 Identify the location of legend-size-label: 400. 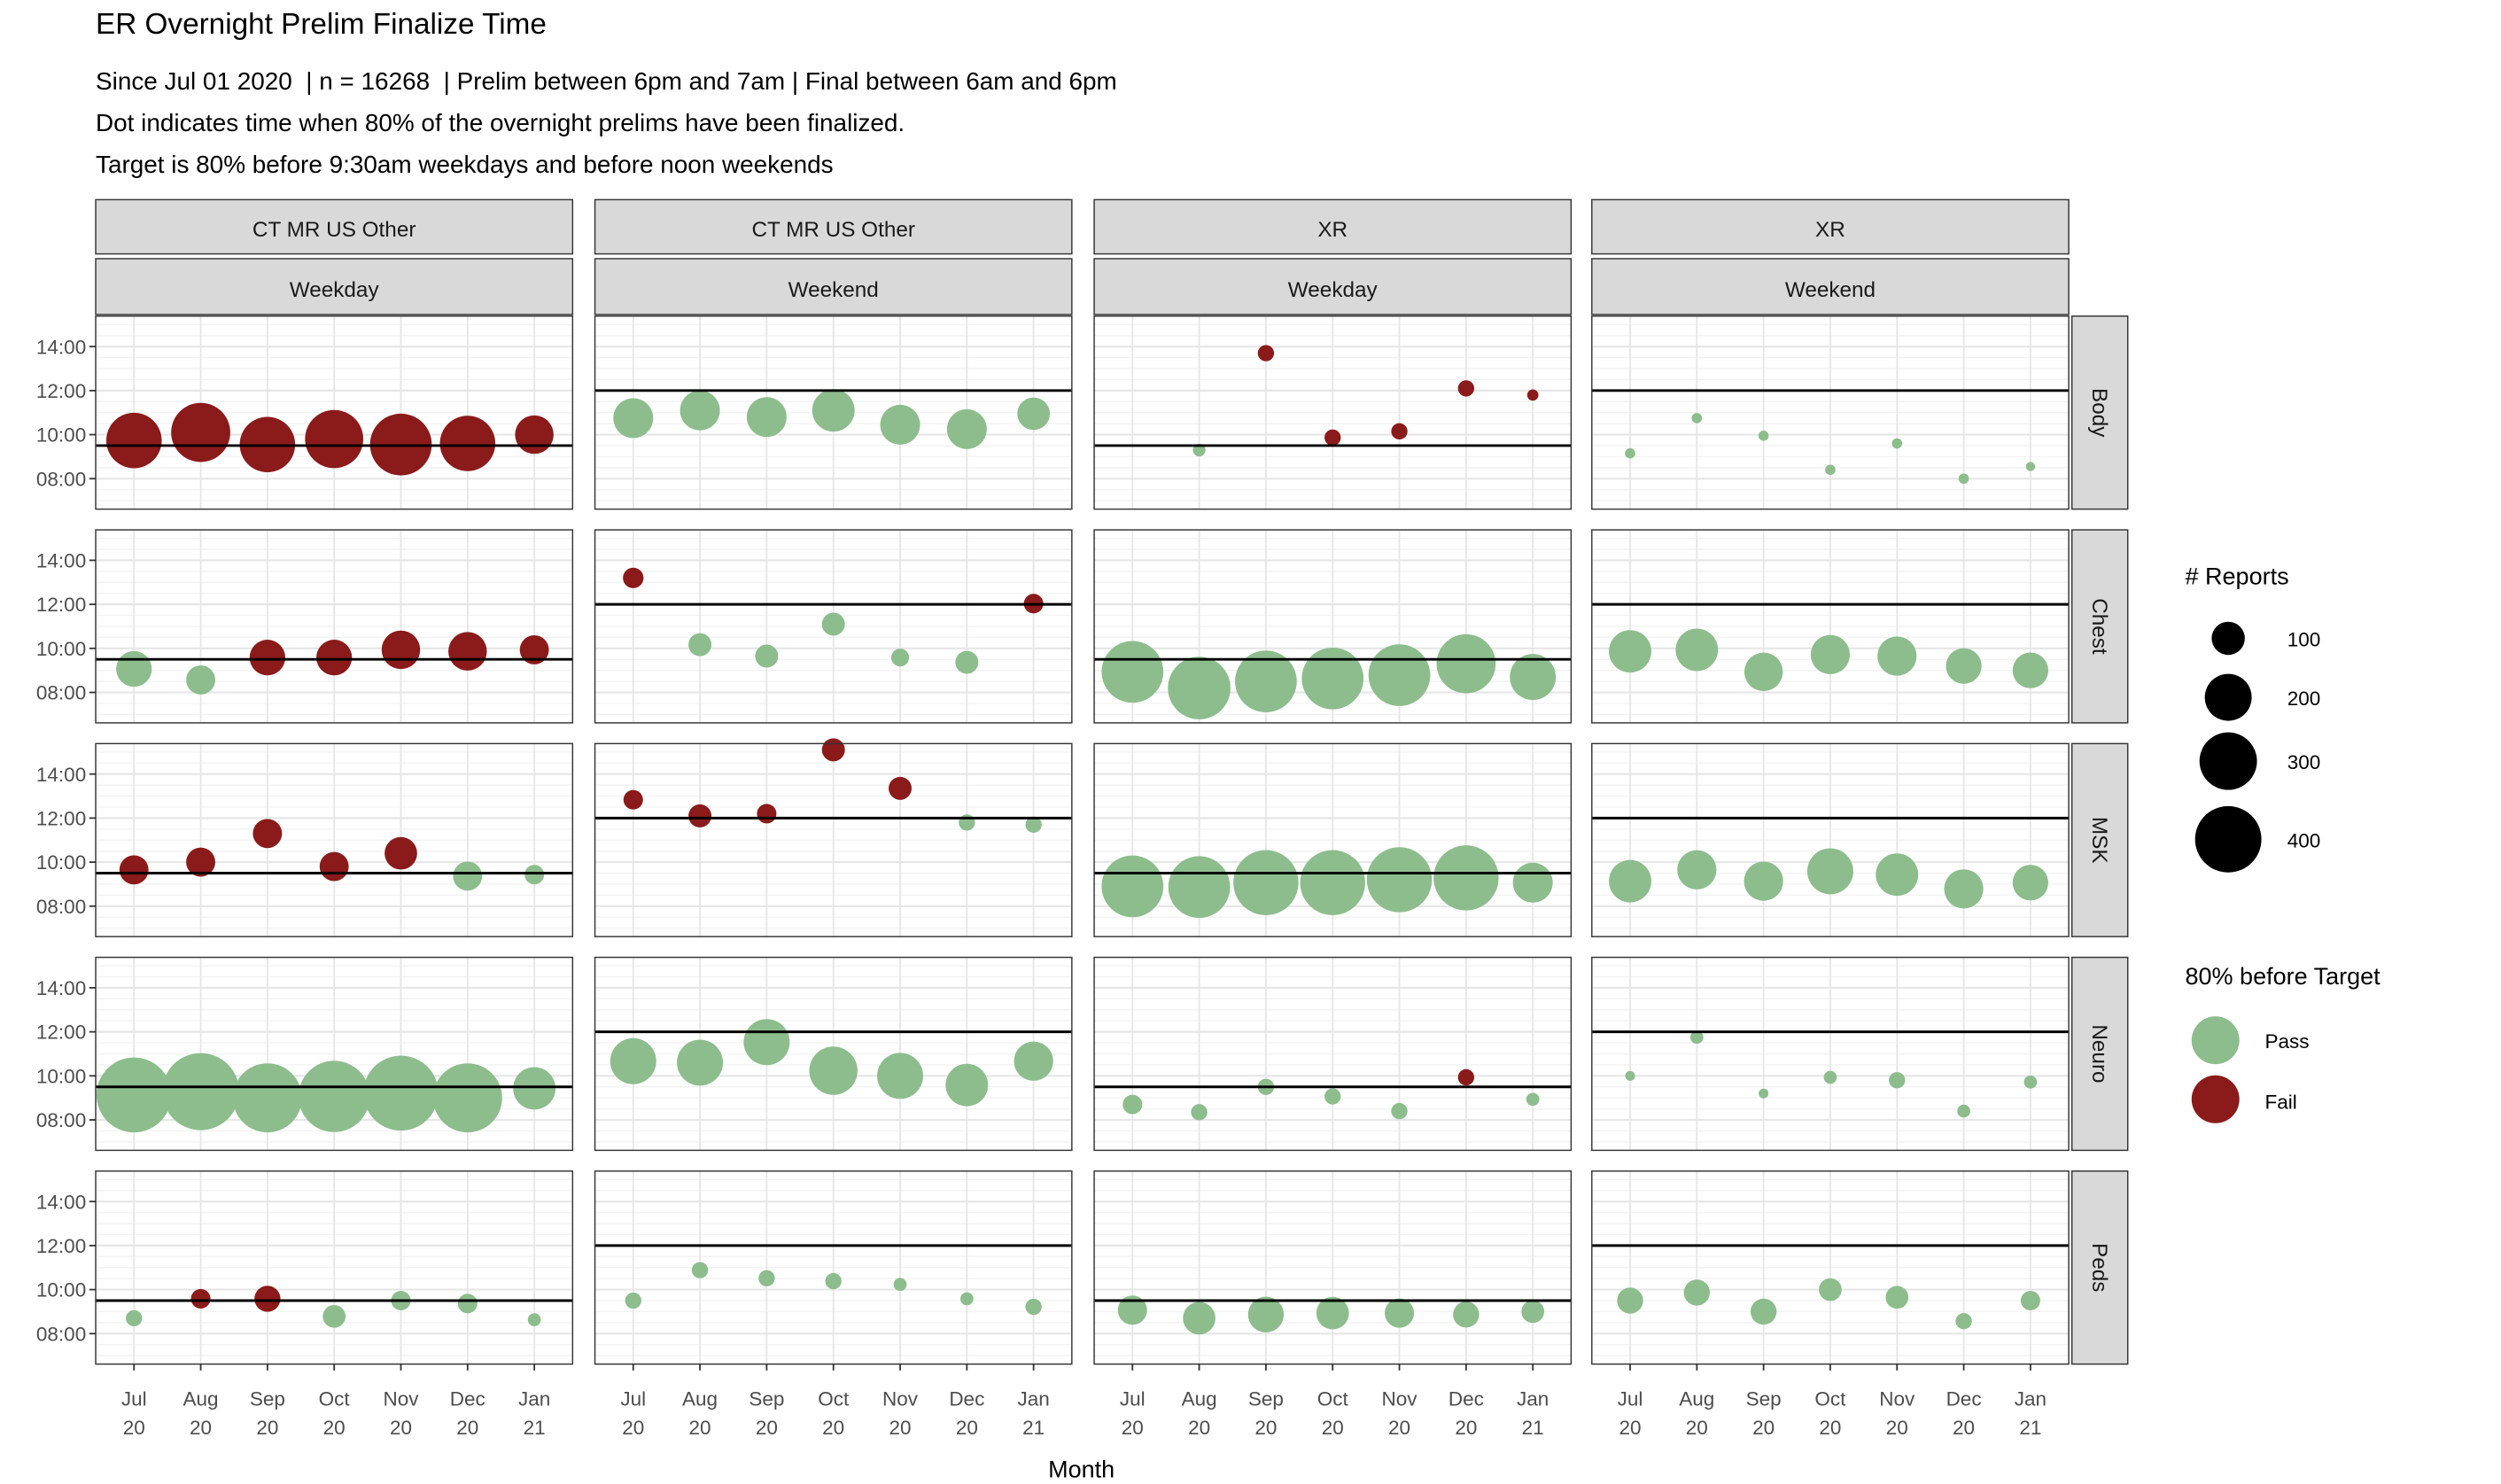
(2304, 840).